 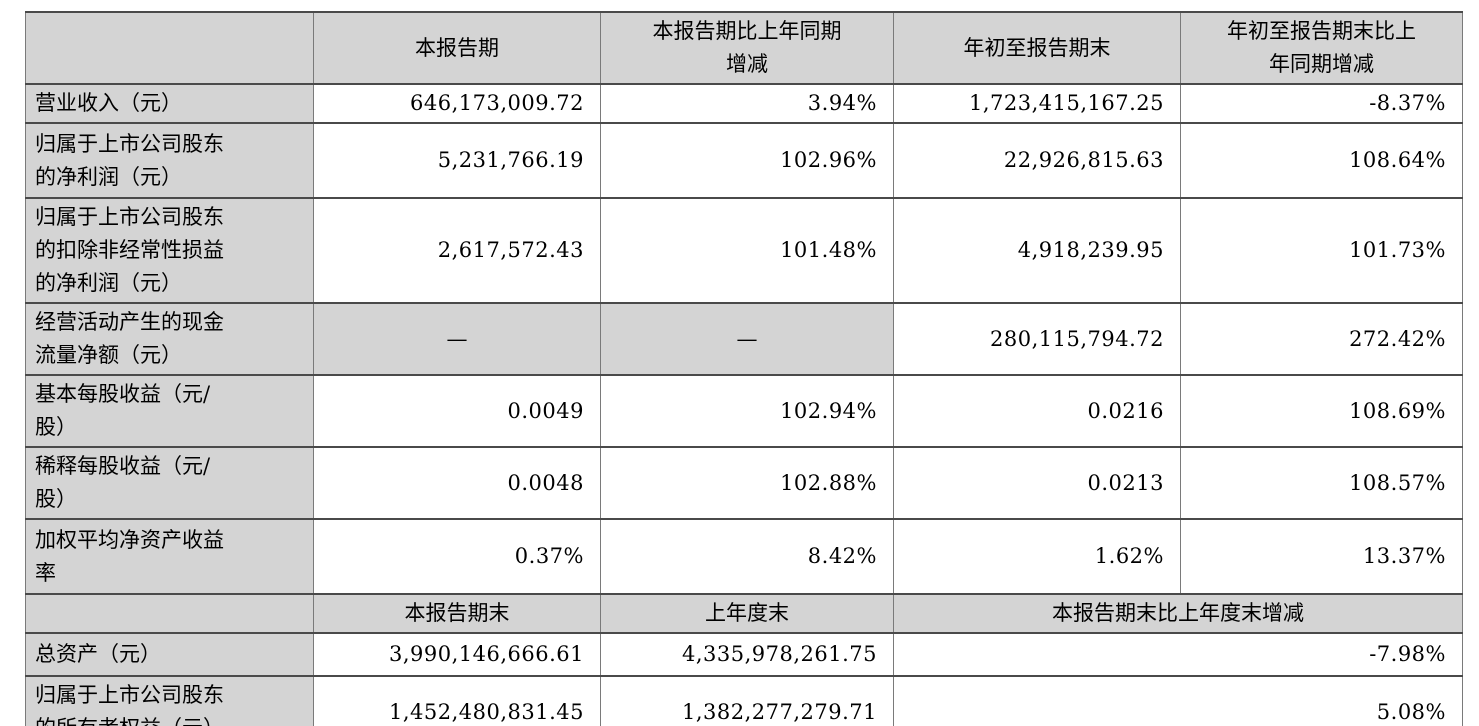 I want to click on value-cell: 102.96%, so click(x=747, y=160).